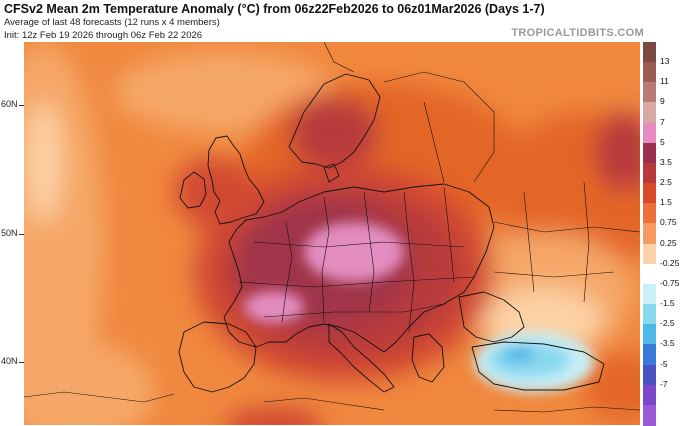 This screenshot has height=426, width=680. Describe the element at coordinates (664, 383) in the screenshot. I see `colorbar-label: -7` at that location.